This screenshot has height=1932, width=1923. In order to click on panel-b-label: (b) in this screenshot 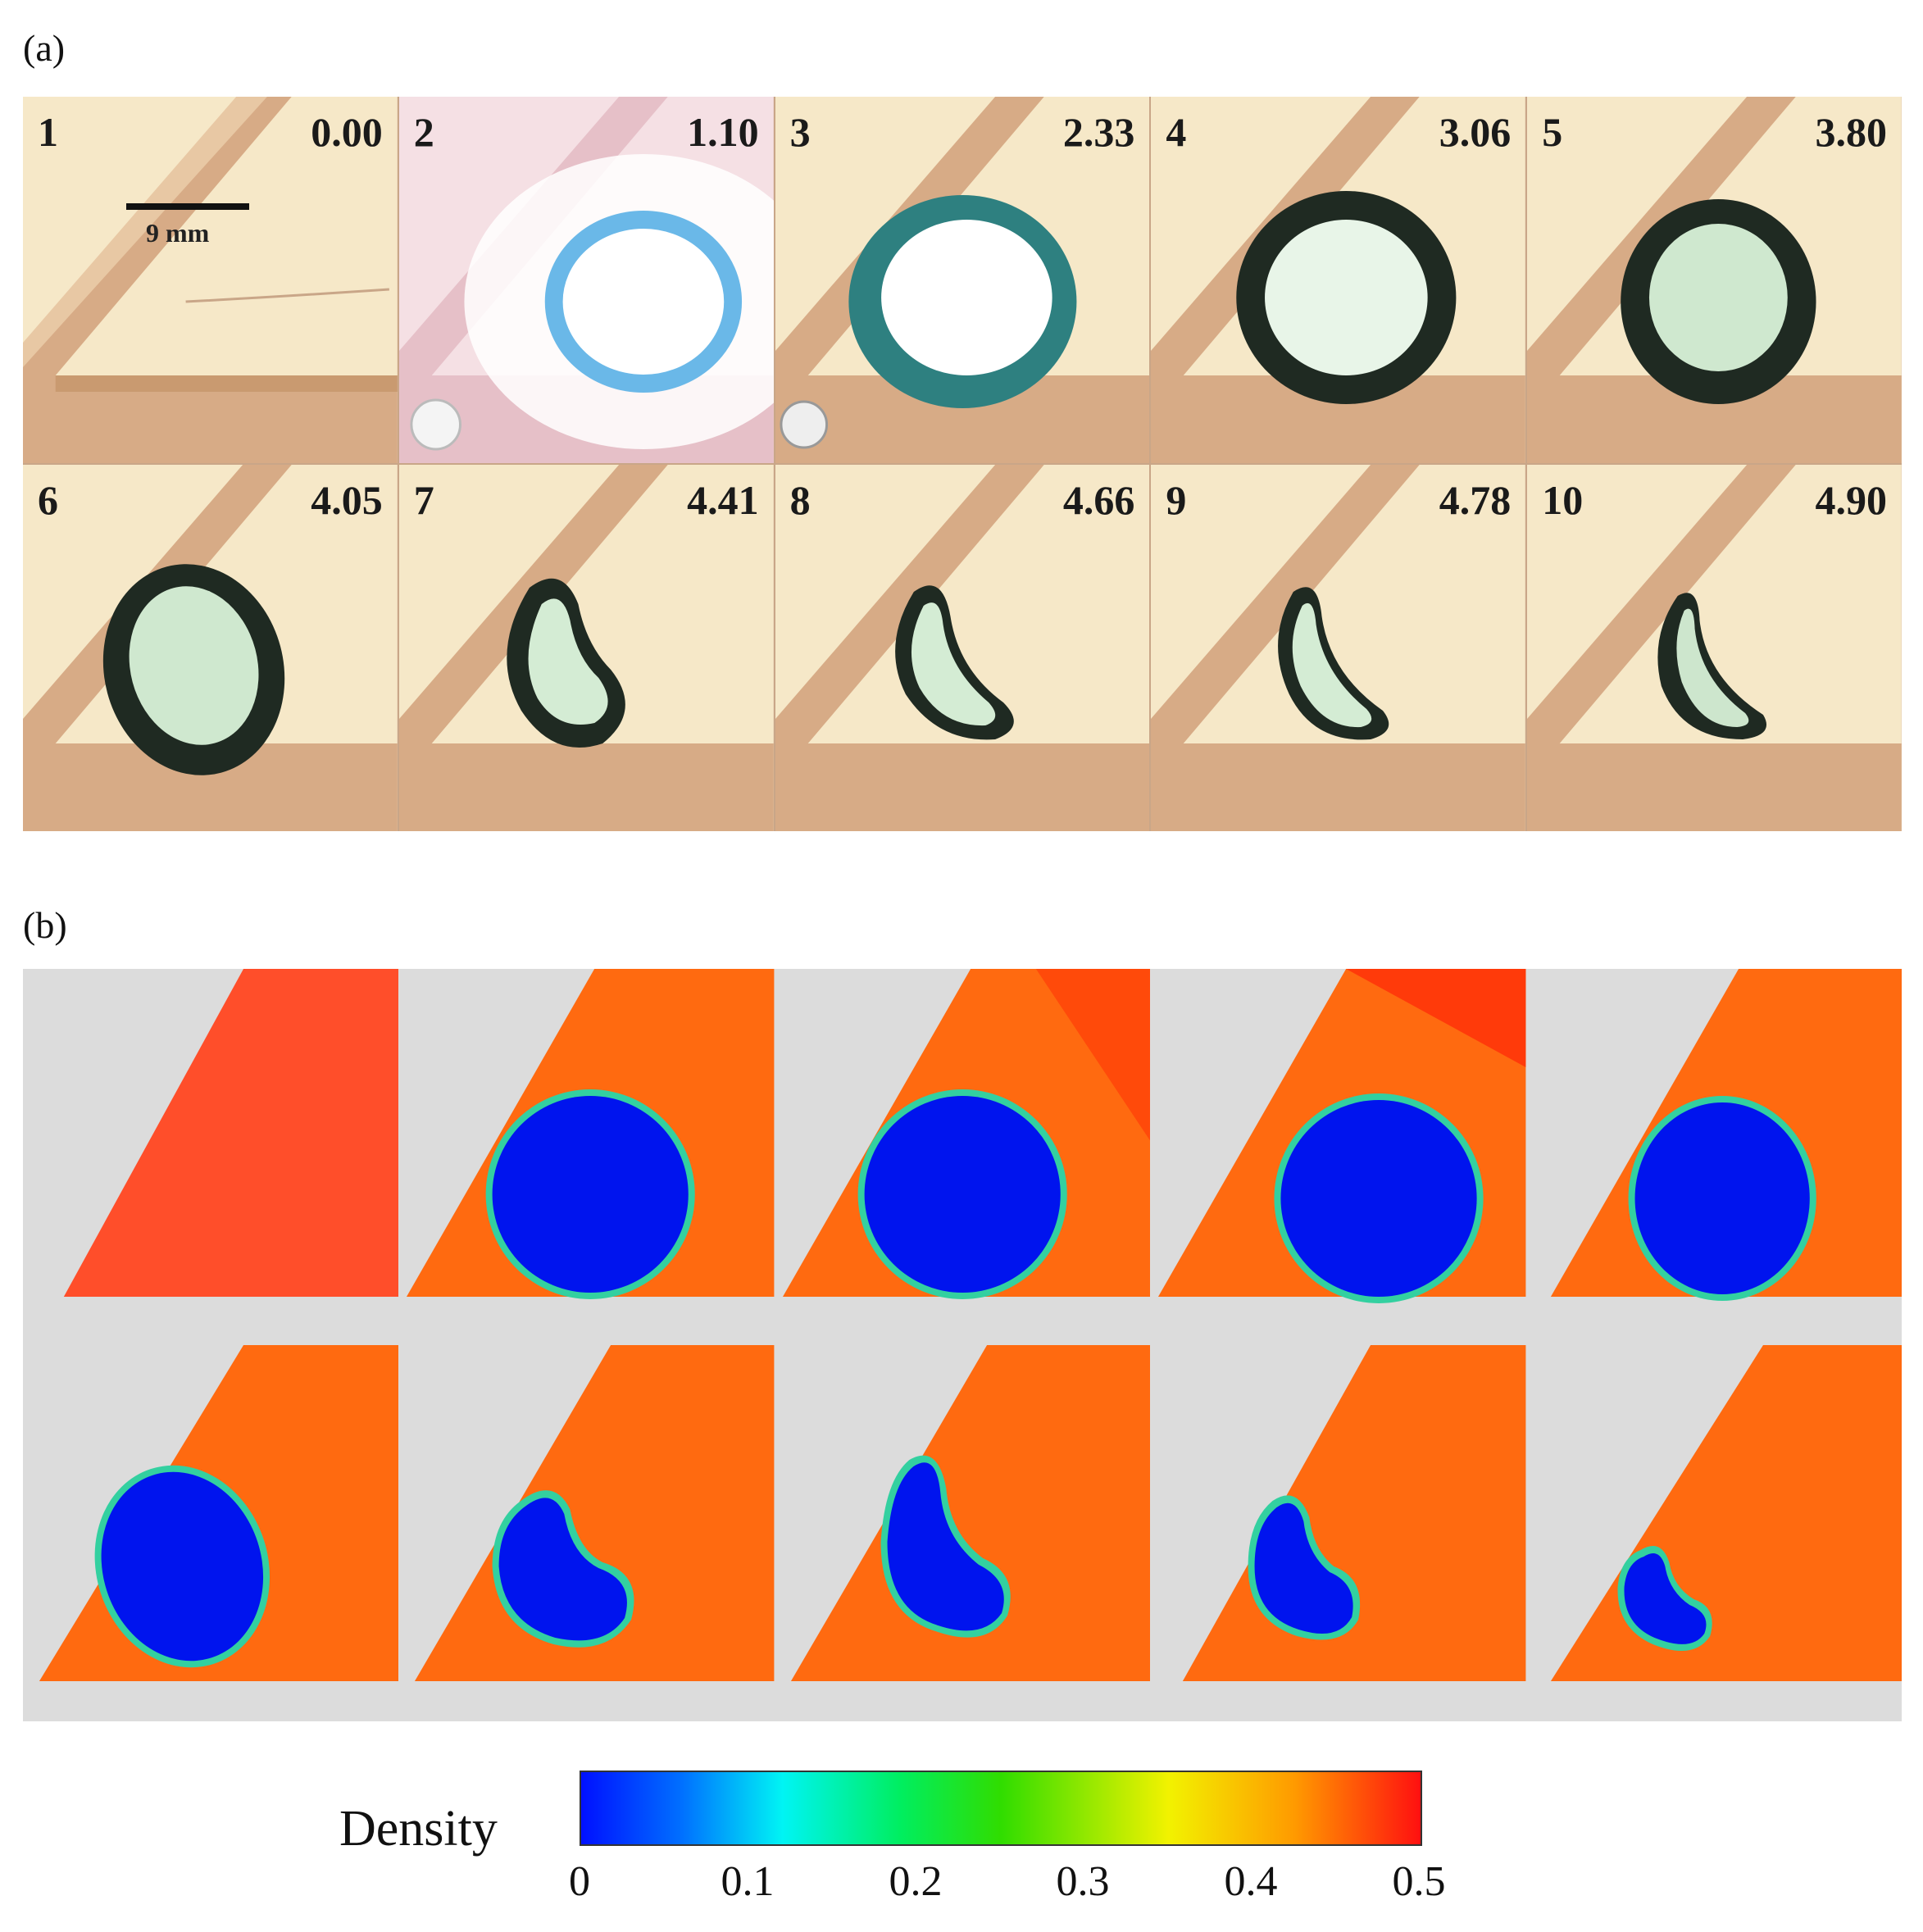, I will do `click(45, 925)`.